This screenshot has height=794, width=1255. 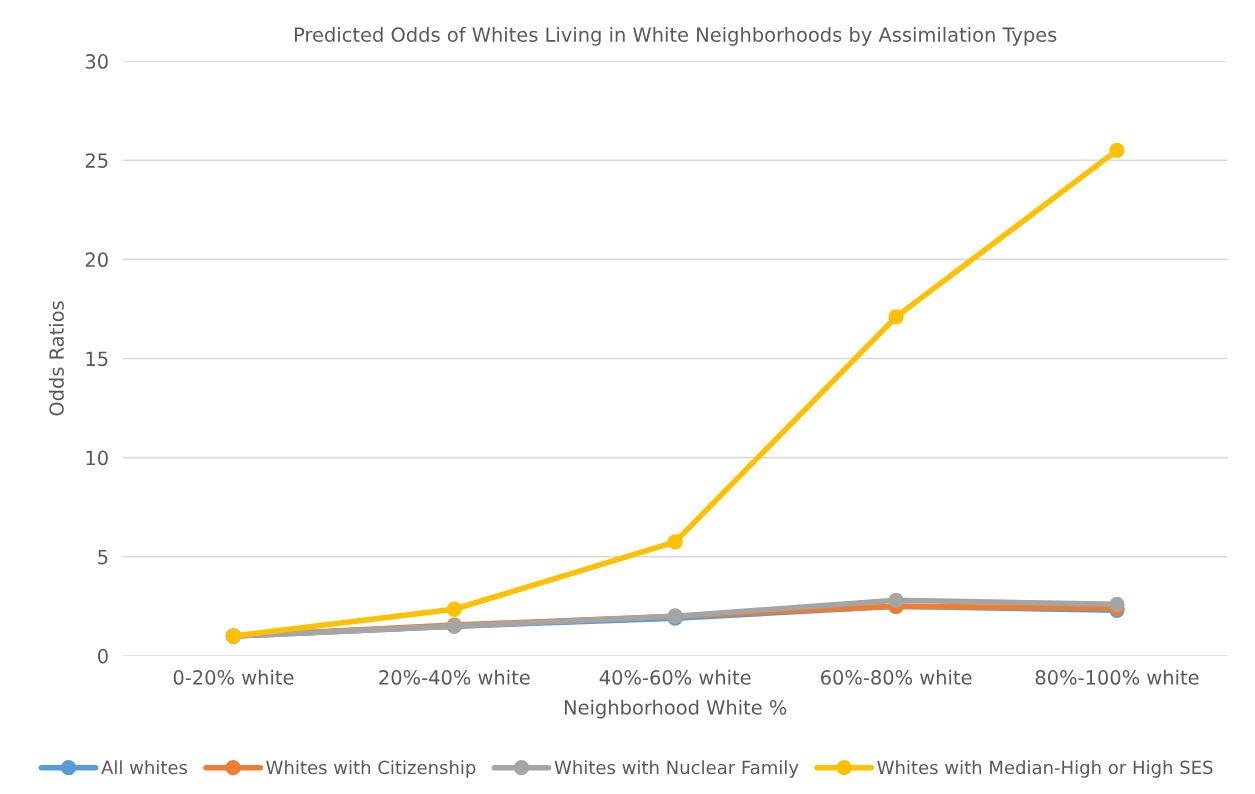 I want to click on x-tick-label: 0-20% white, so click(x=233, y=677).